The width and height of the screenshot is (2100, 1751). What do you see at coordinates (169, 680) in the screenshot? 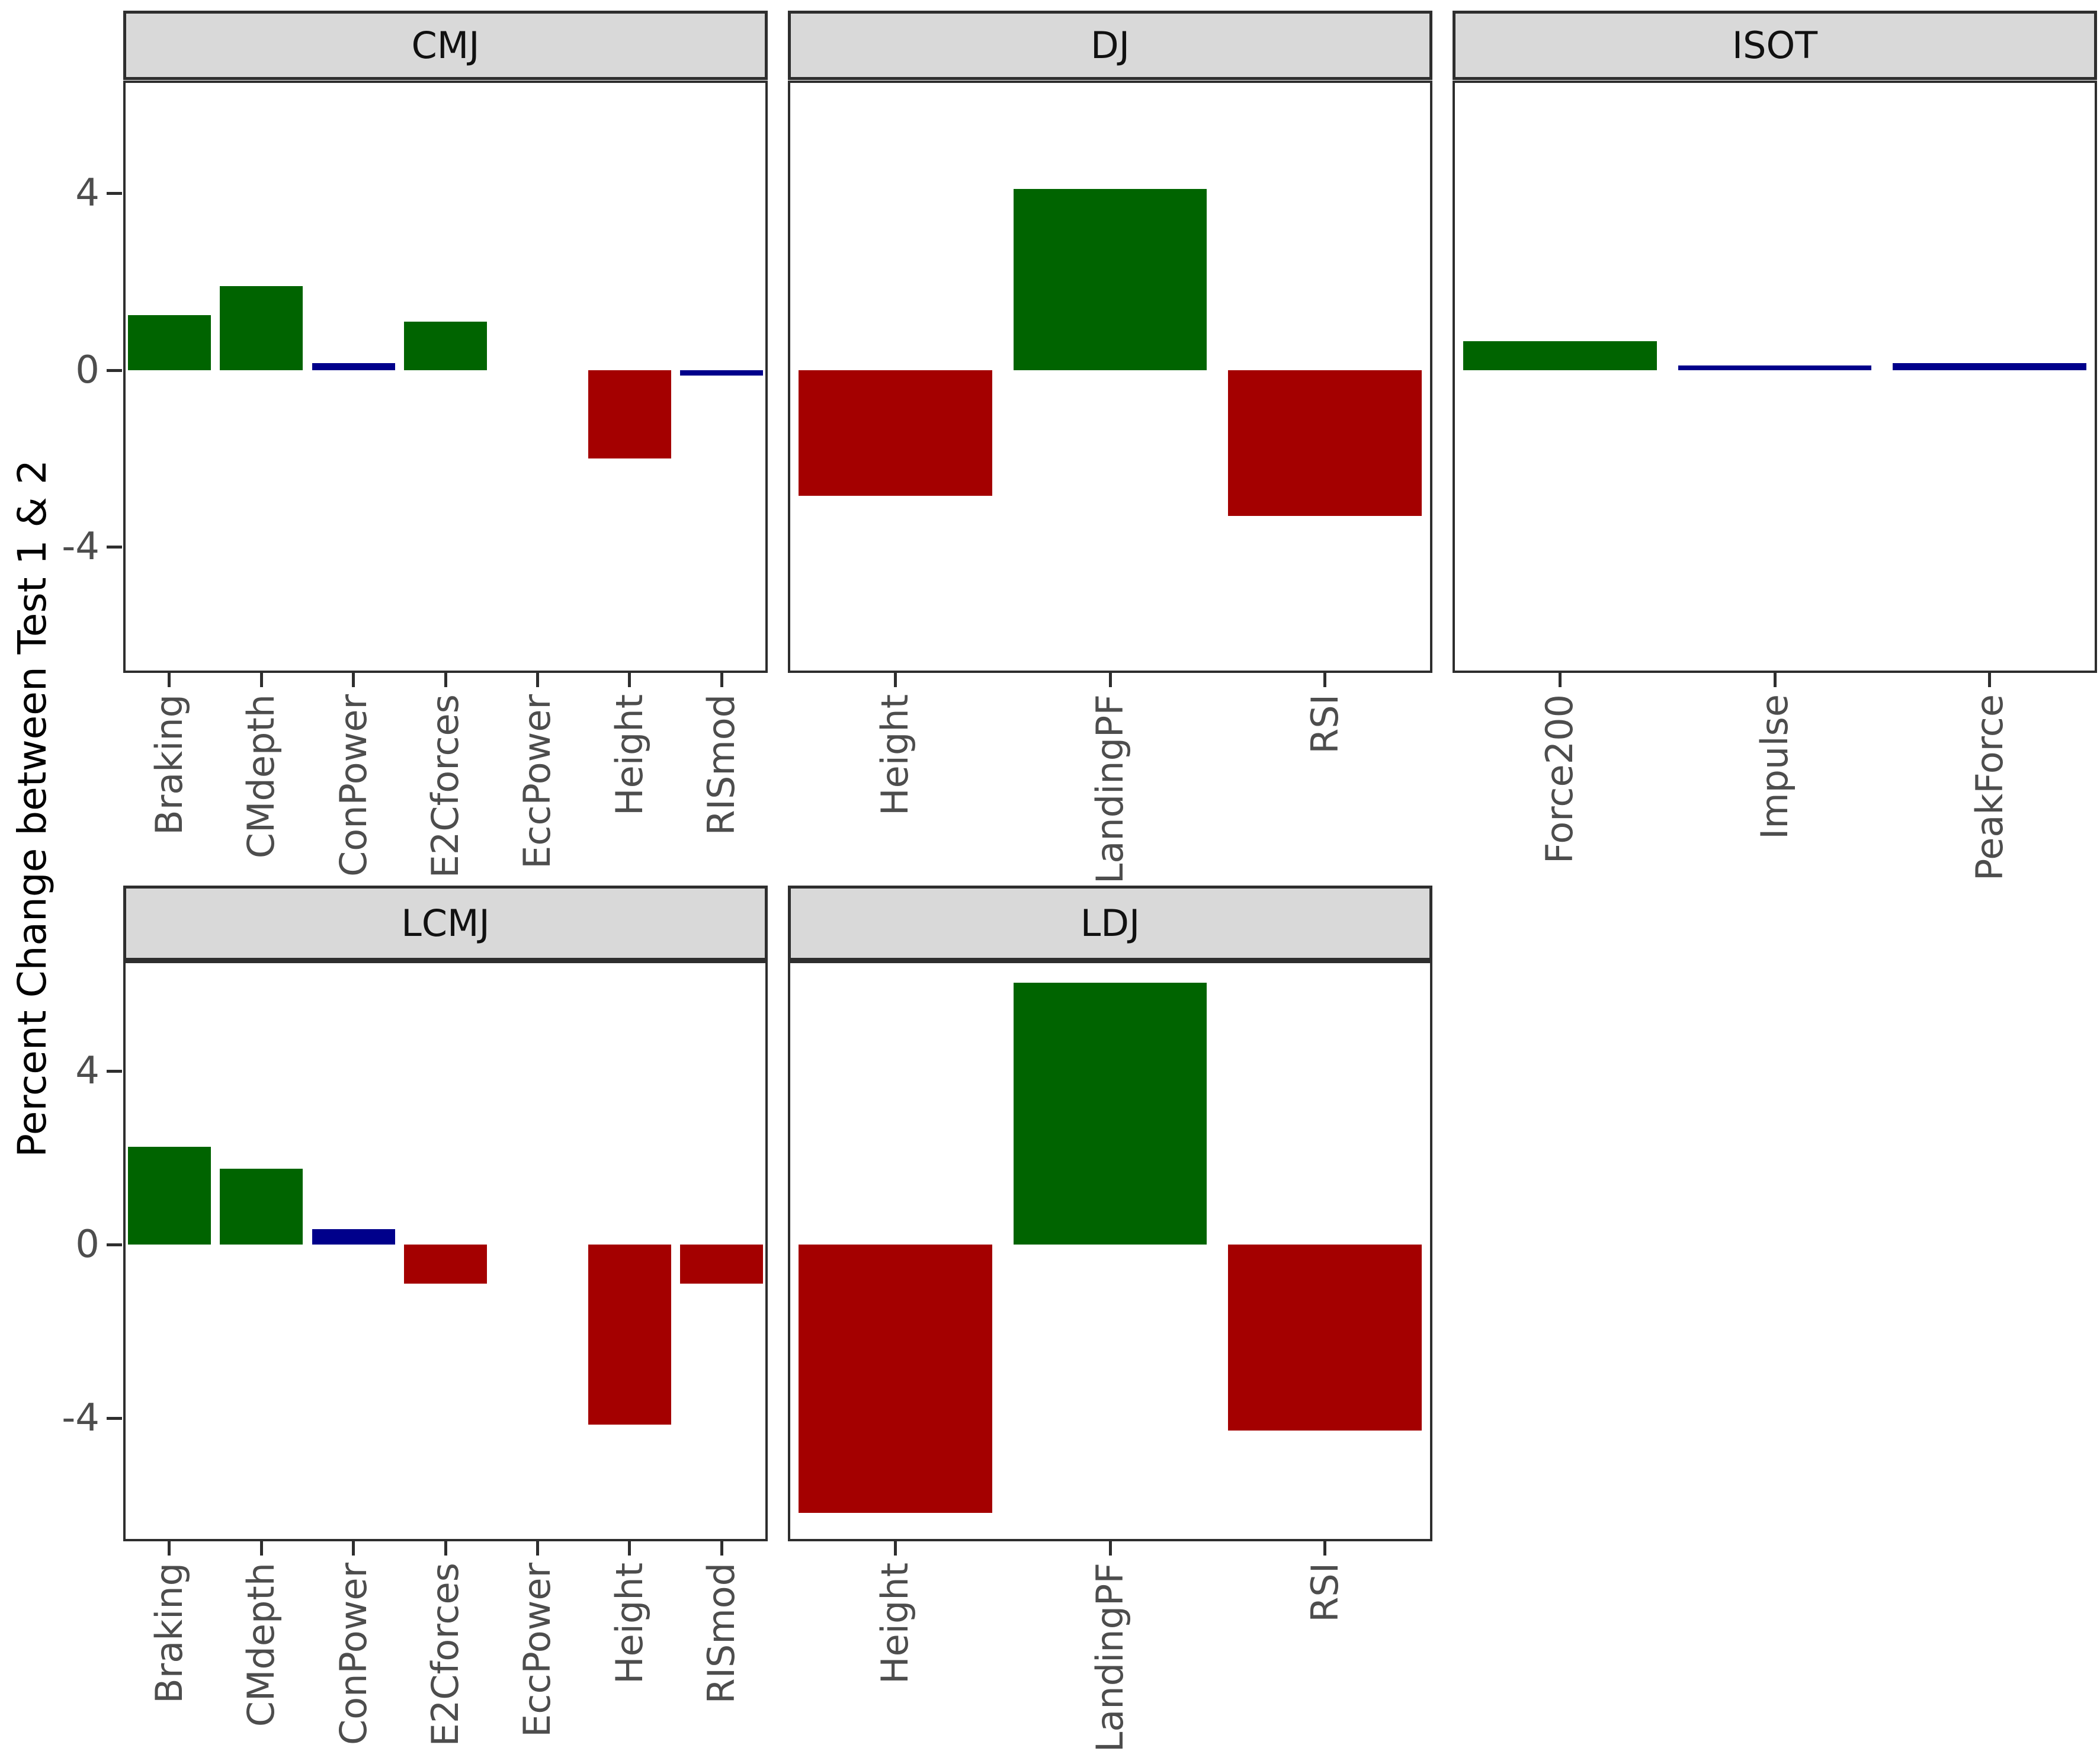
I see `x-tick-cmj-braking` at bounding box center [169, 680].